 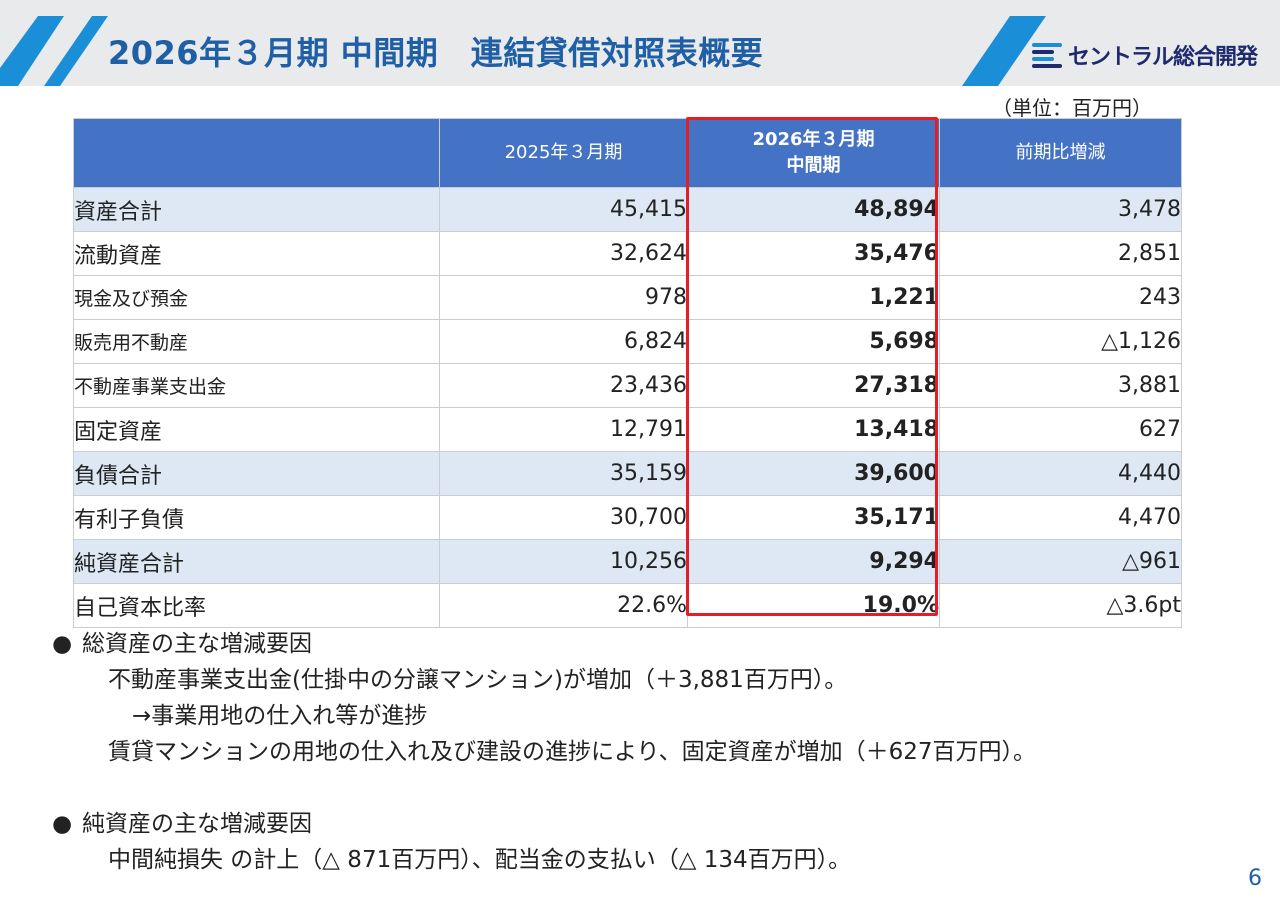 I want to click on table-row: 自己資本比率 22.6% 19.0% △3.6pt, so click(x=627, y=605).